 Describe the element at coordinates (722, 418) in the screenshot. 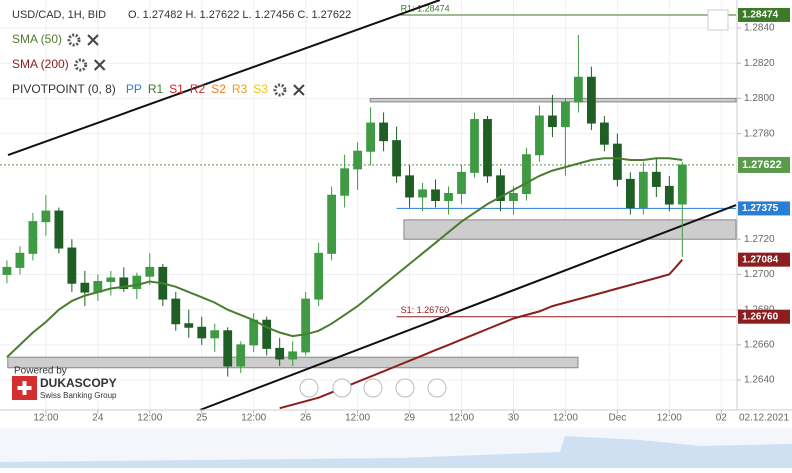

I see `x-tick-label: 02` at that location.